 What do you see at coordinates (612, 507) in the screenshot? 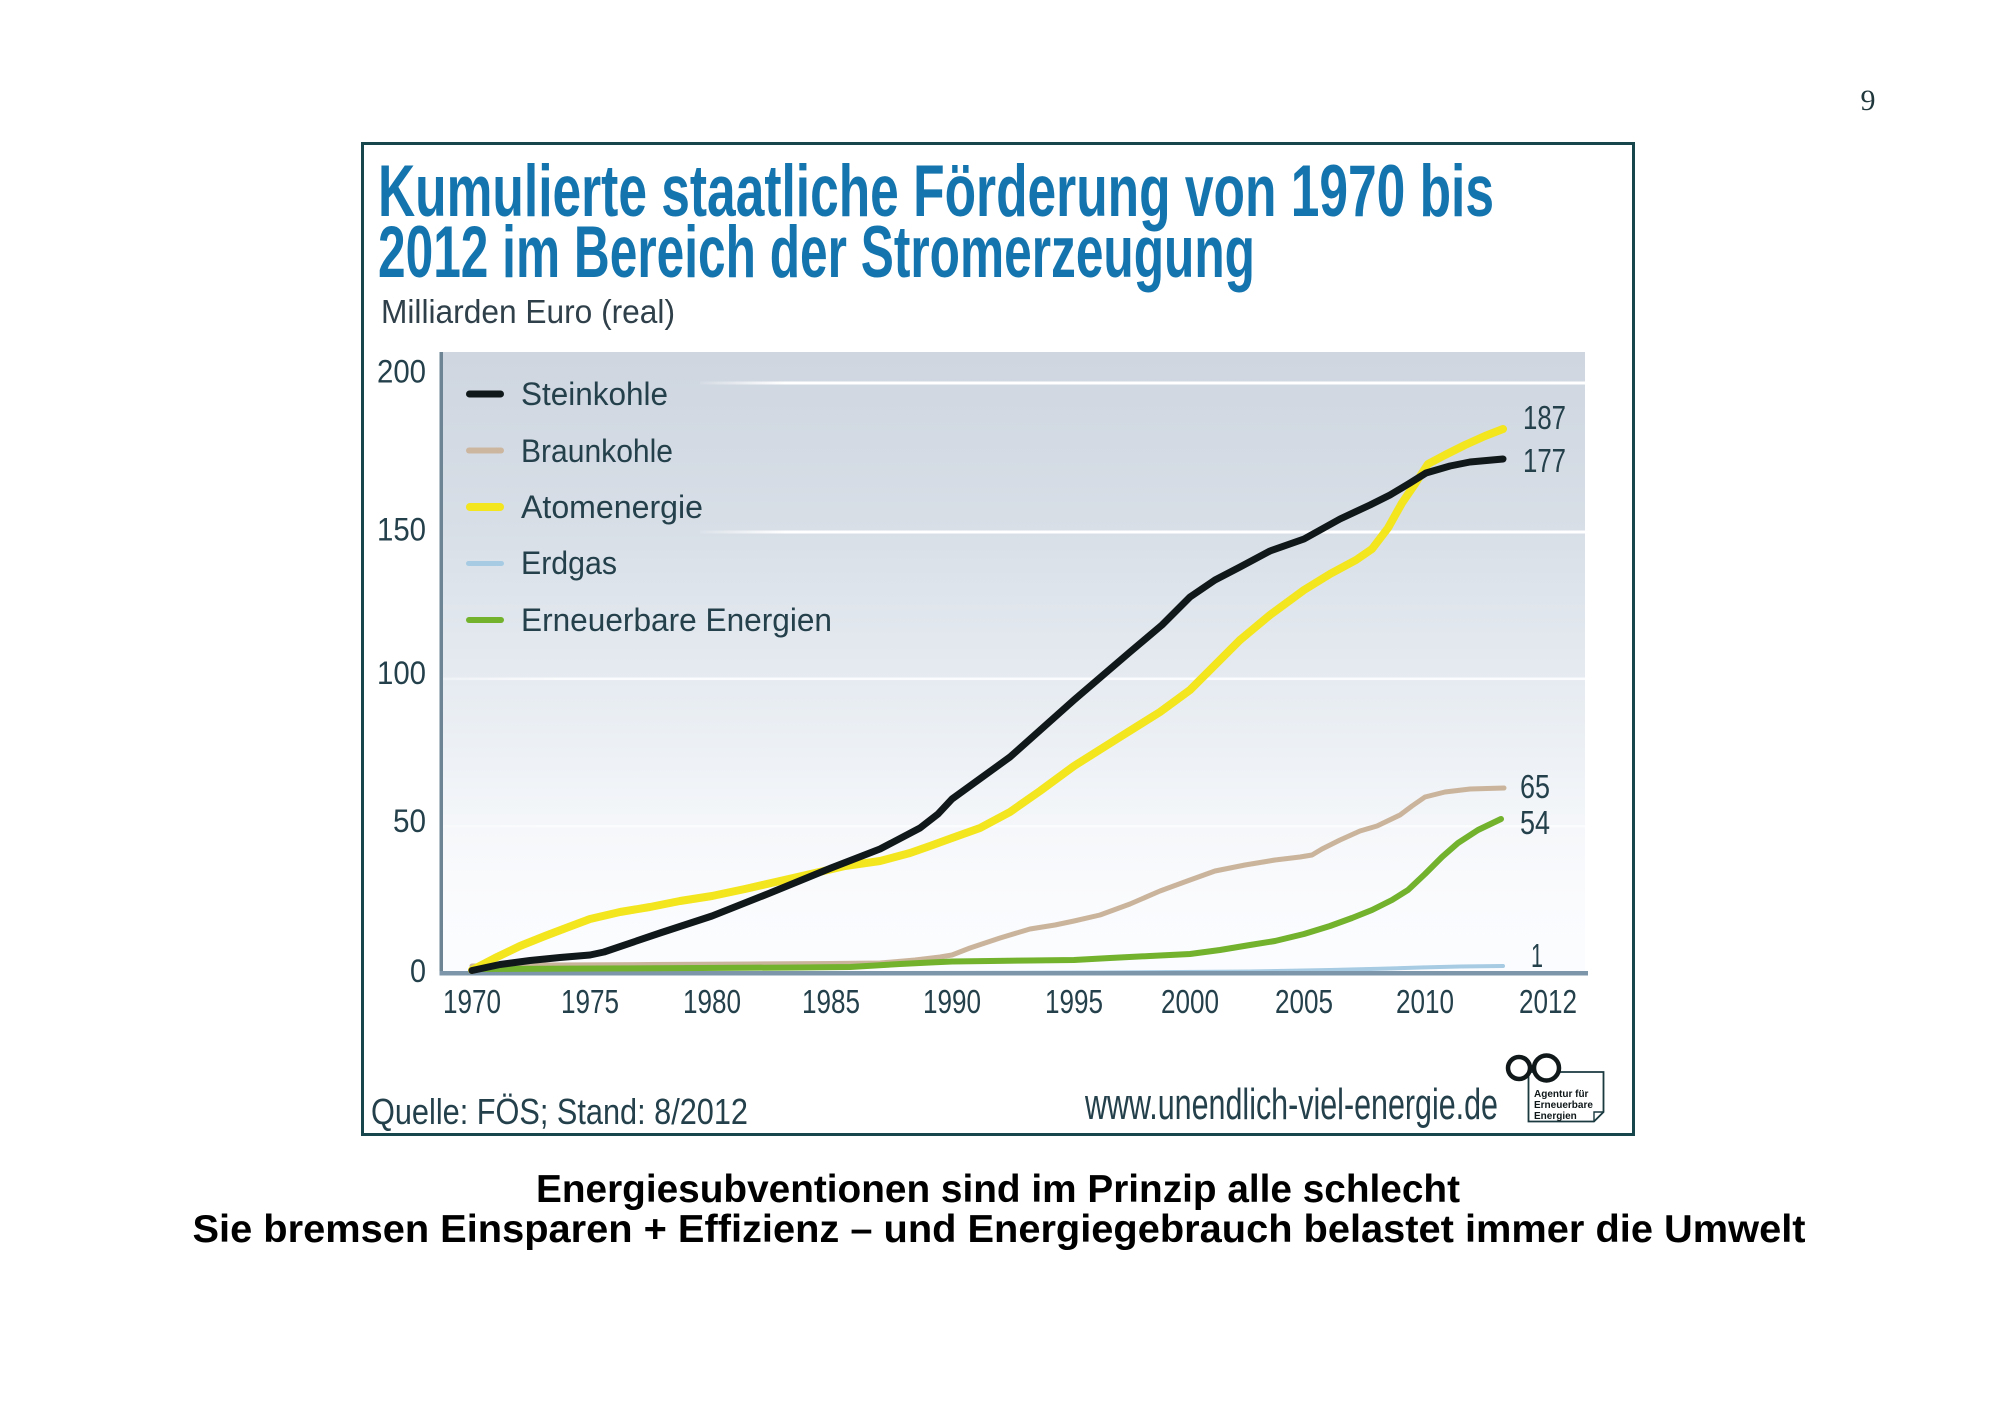
I see `svg-text: Atomenergie` at bounding box center [612, 507].